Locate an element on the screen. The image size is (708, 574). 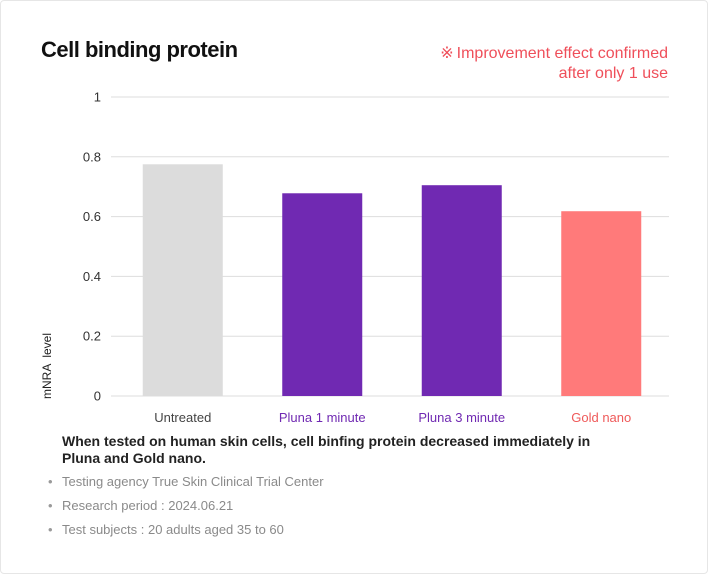
y-axis-label: mNRA level is located at coordinates (47, 366).